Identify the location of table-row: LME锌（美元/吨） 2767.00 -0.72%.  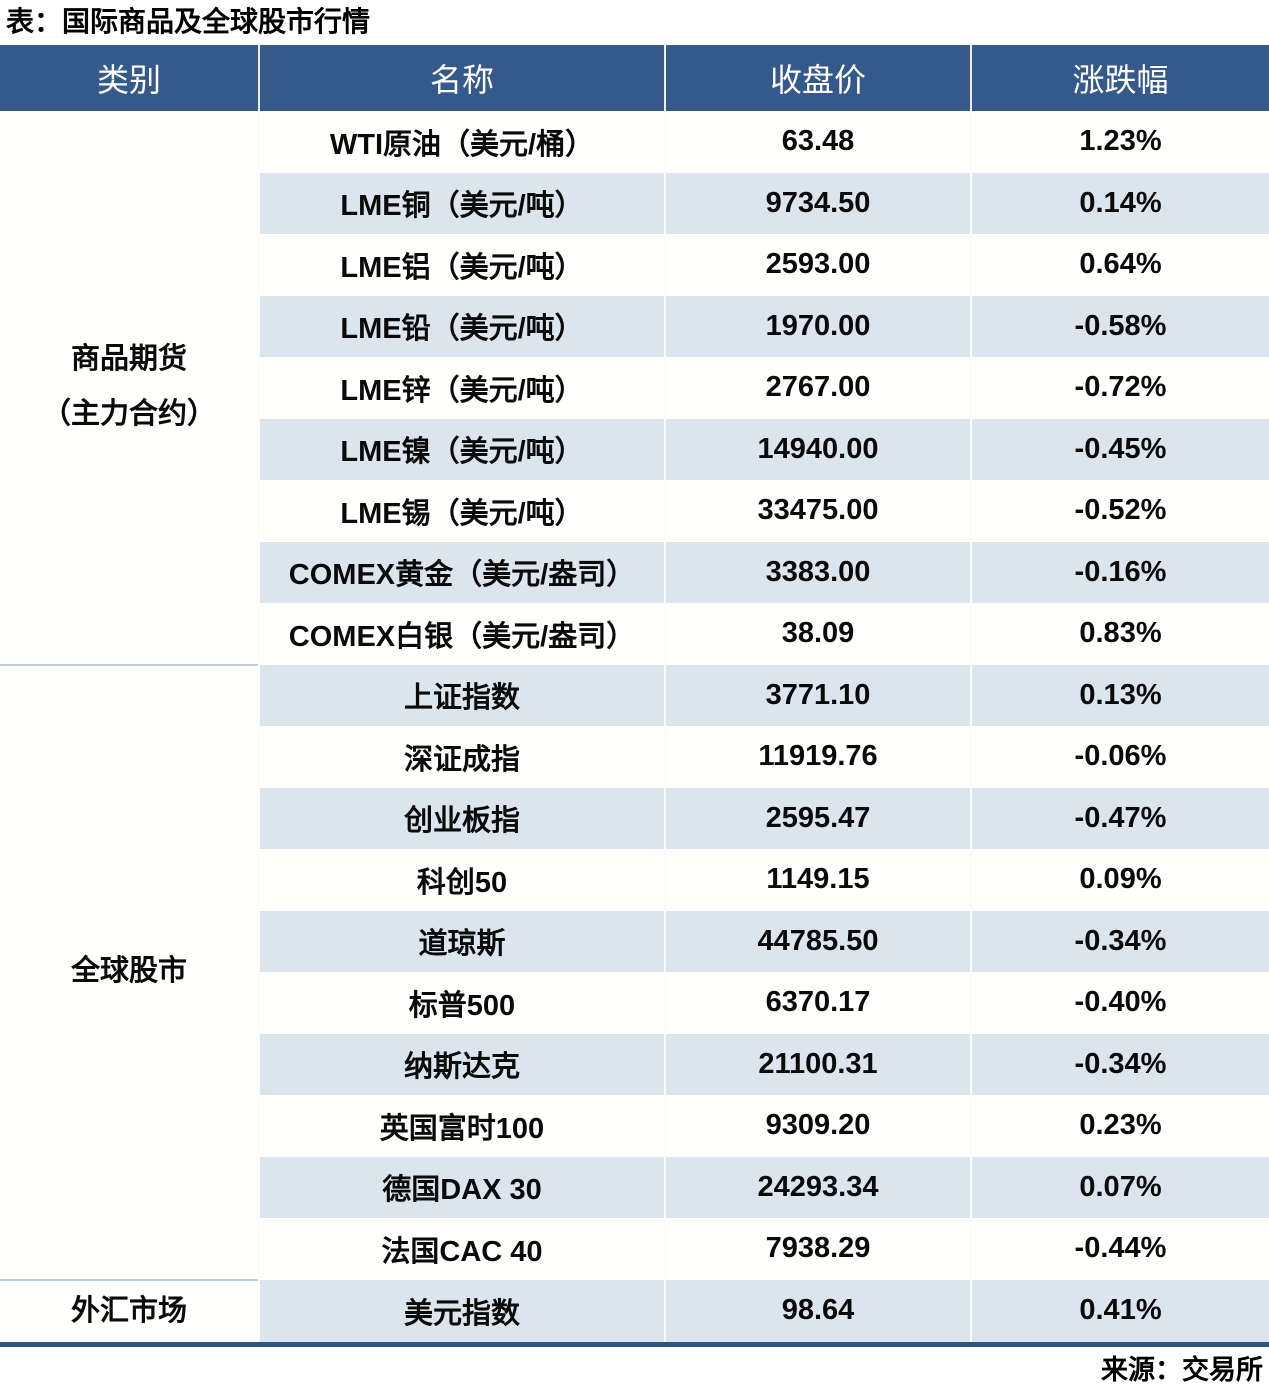
(634, 388).